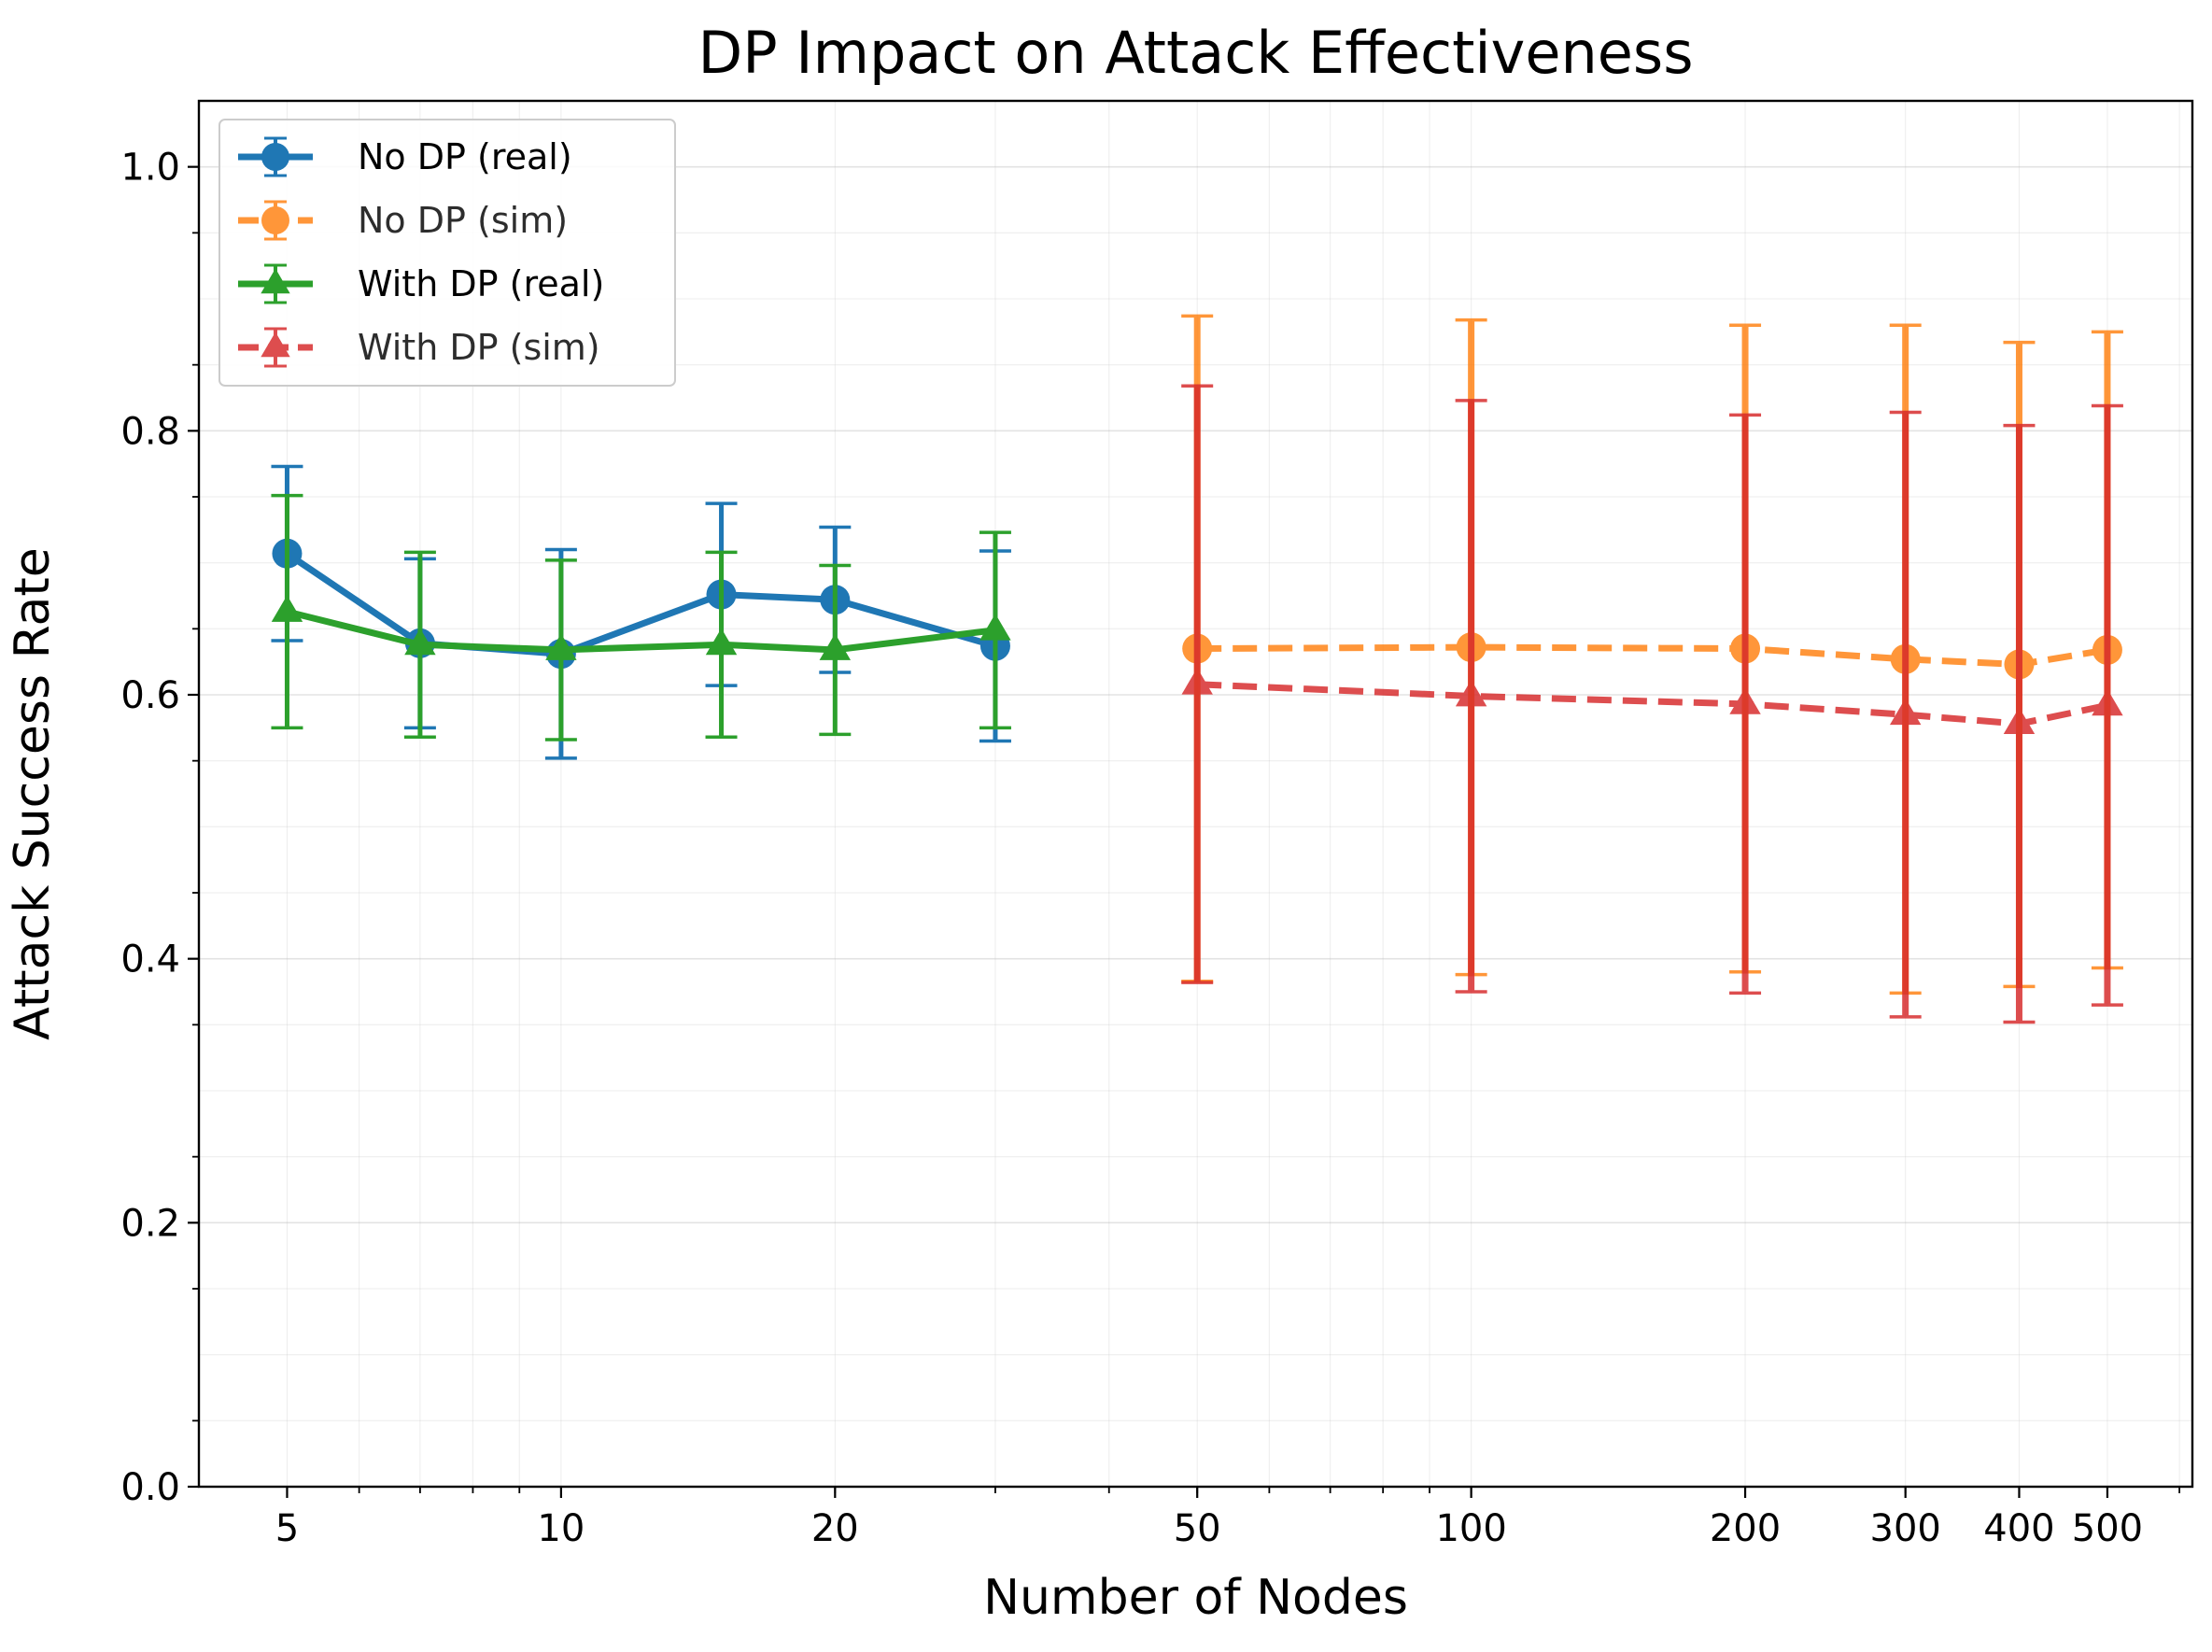 The height and width of the screenshot is (1652, 2212). What do you see at coordinates (150, 960) in the screenshot?
I see `y-tick-label: 0.4` at bounding box center [150, 960].